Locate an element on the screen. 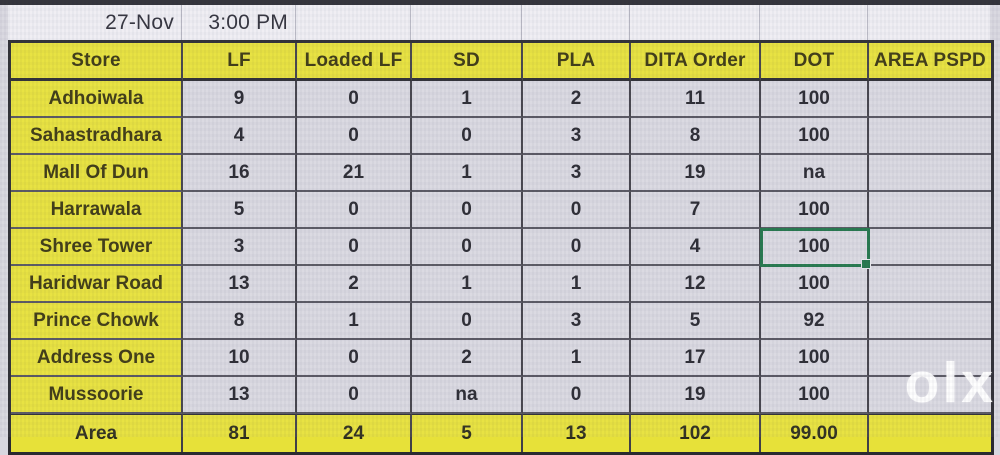  total-value-cell: 24 is located at coordinates (354, 433).